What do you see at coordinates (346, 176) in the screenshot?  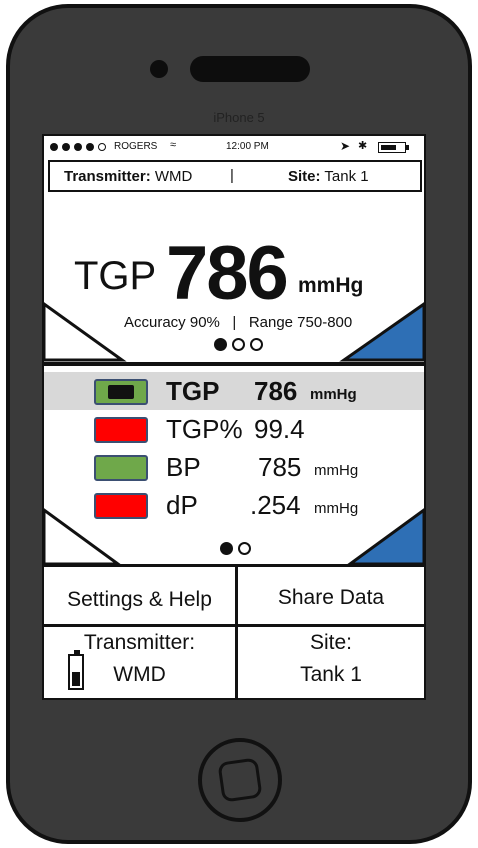 I see `info-site-value: Tank 1` at bounding box center [346, 176].